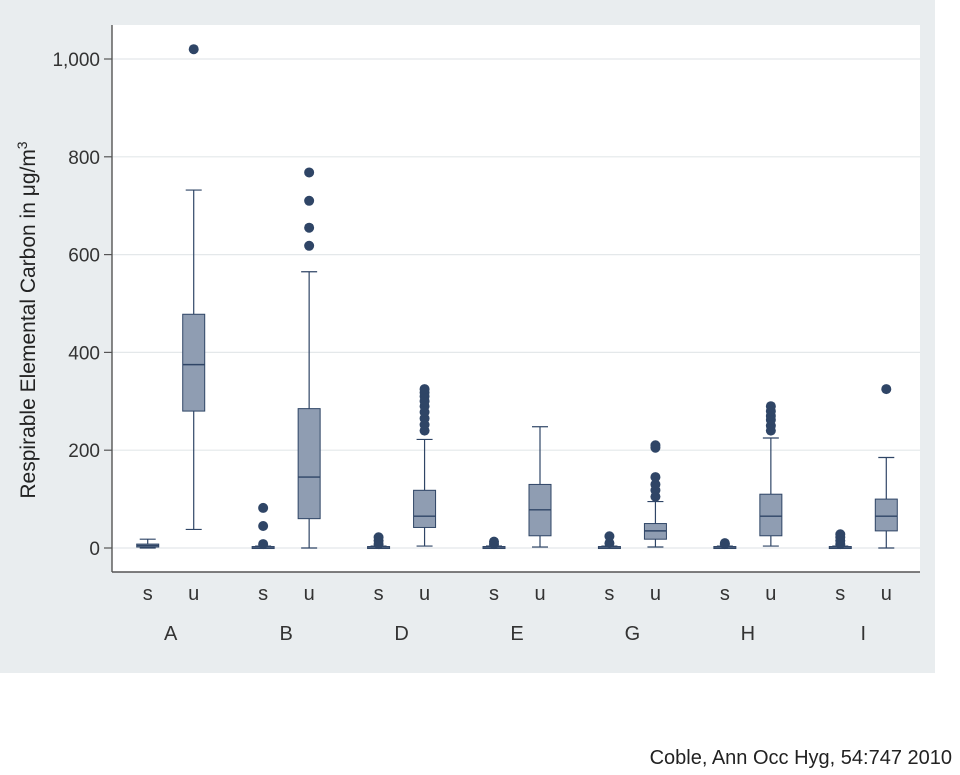 Image resolution: width=960 pixels, height=775 pixels. What do you see at coordinates (540, 487) in the screenshot?
I see `box-e-u` at bounding box center [540, 487].